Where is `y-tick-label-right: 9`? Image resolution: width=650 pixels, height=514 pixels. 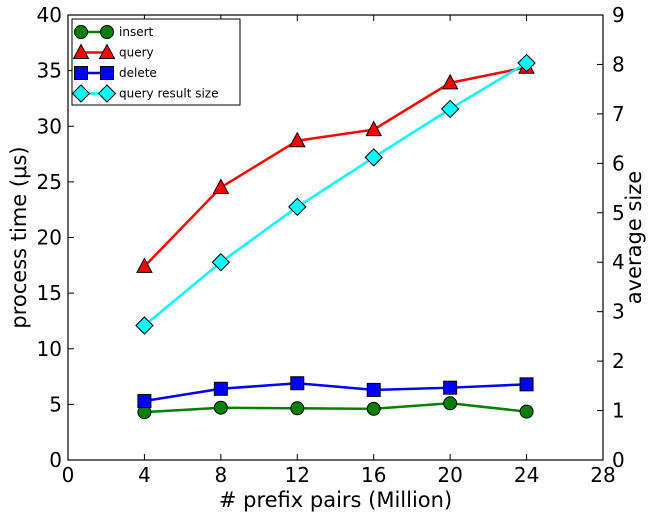 y-tick-label-right: 9 is located at coordinates (618, 15).